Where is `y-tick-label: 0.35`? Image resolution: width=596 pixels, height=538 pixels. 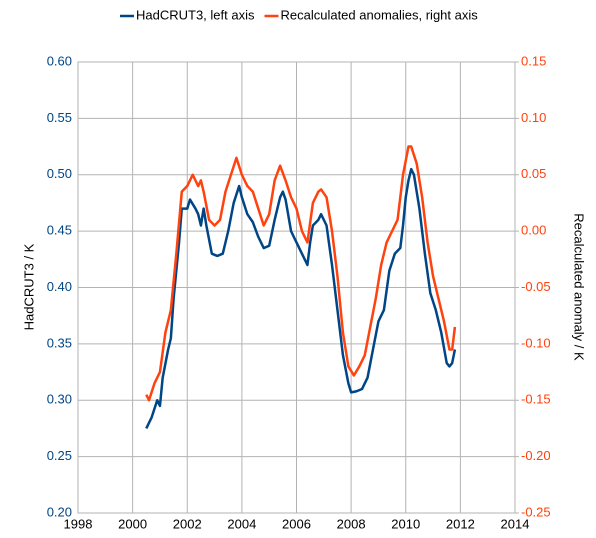
y-tick-label: 0.35 is located at coordinates (59, 342).